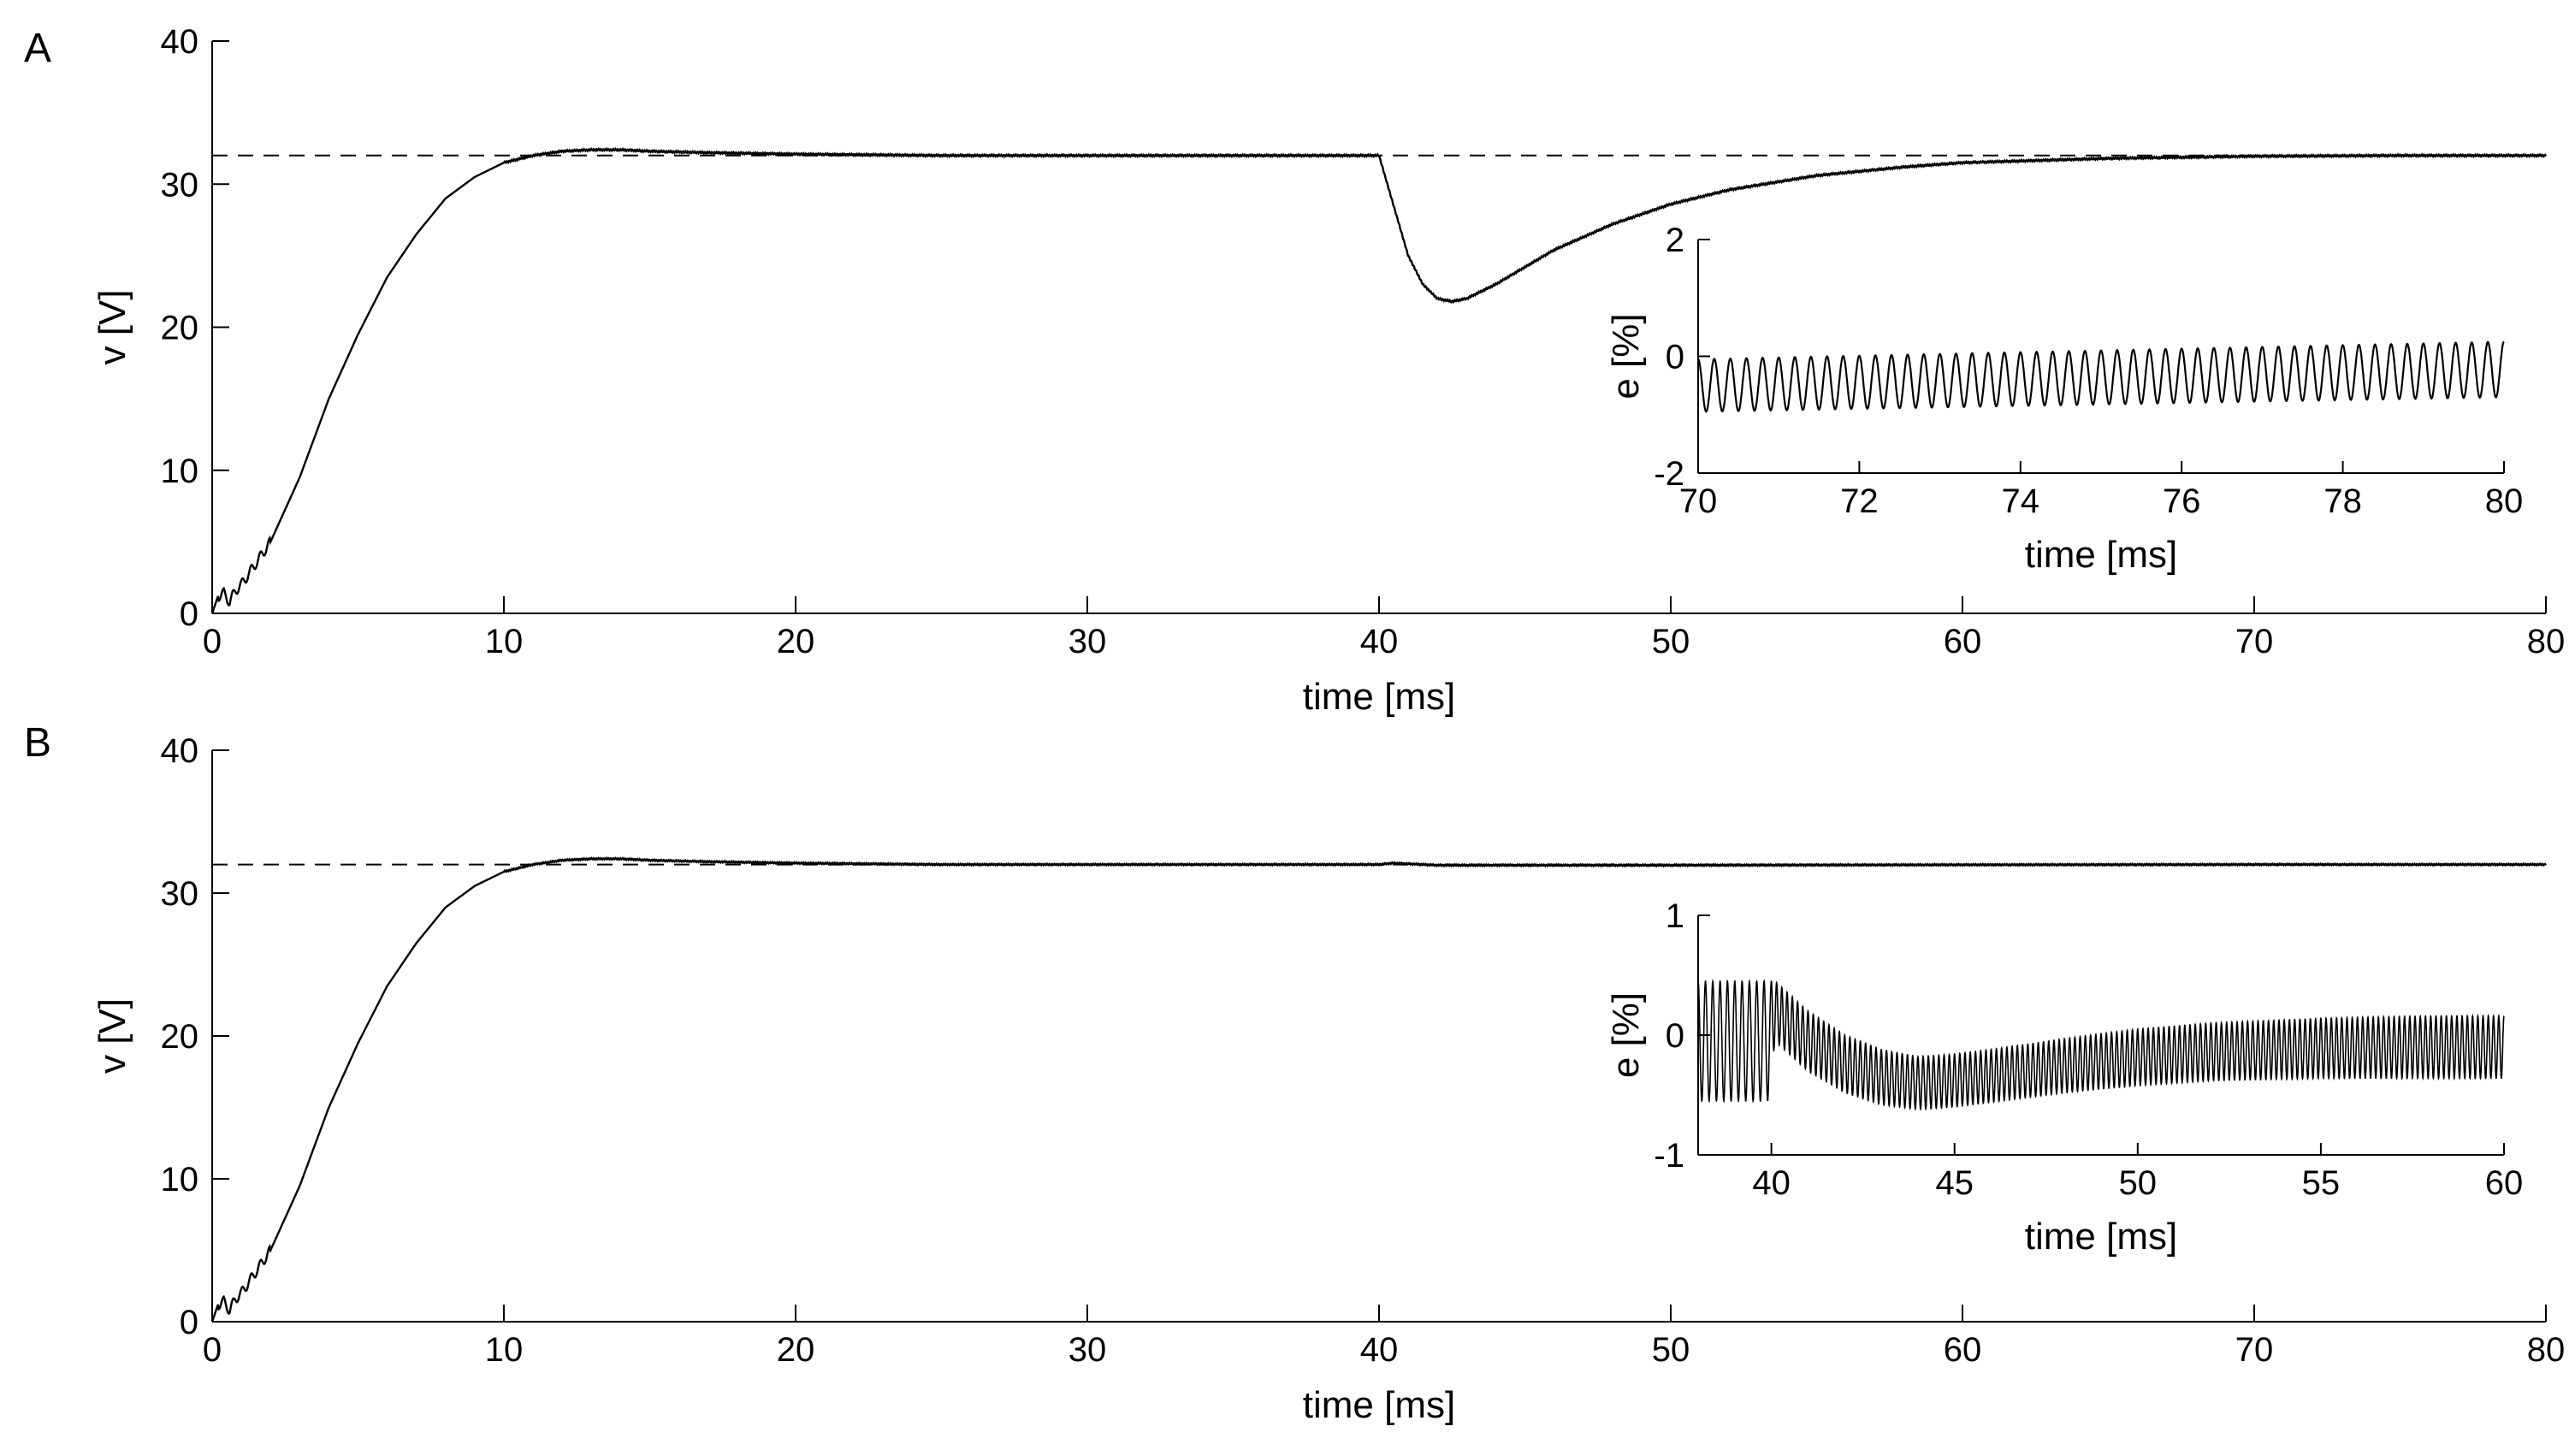 This screenshot has height=1456, width=2575. Describe the element at coordinates (1626, 1035) in the screenshot. I see `panel-b-inset-y-axis-title: e [%]` at that location.